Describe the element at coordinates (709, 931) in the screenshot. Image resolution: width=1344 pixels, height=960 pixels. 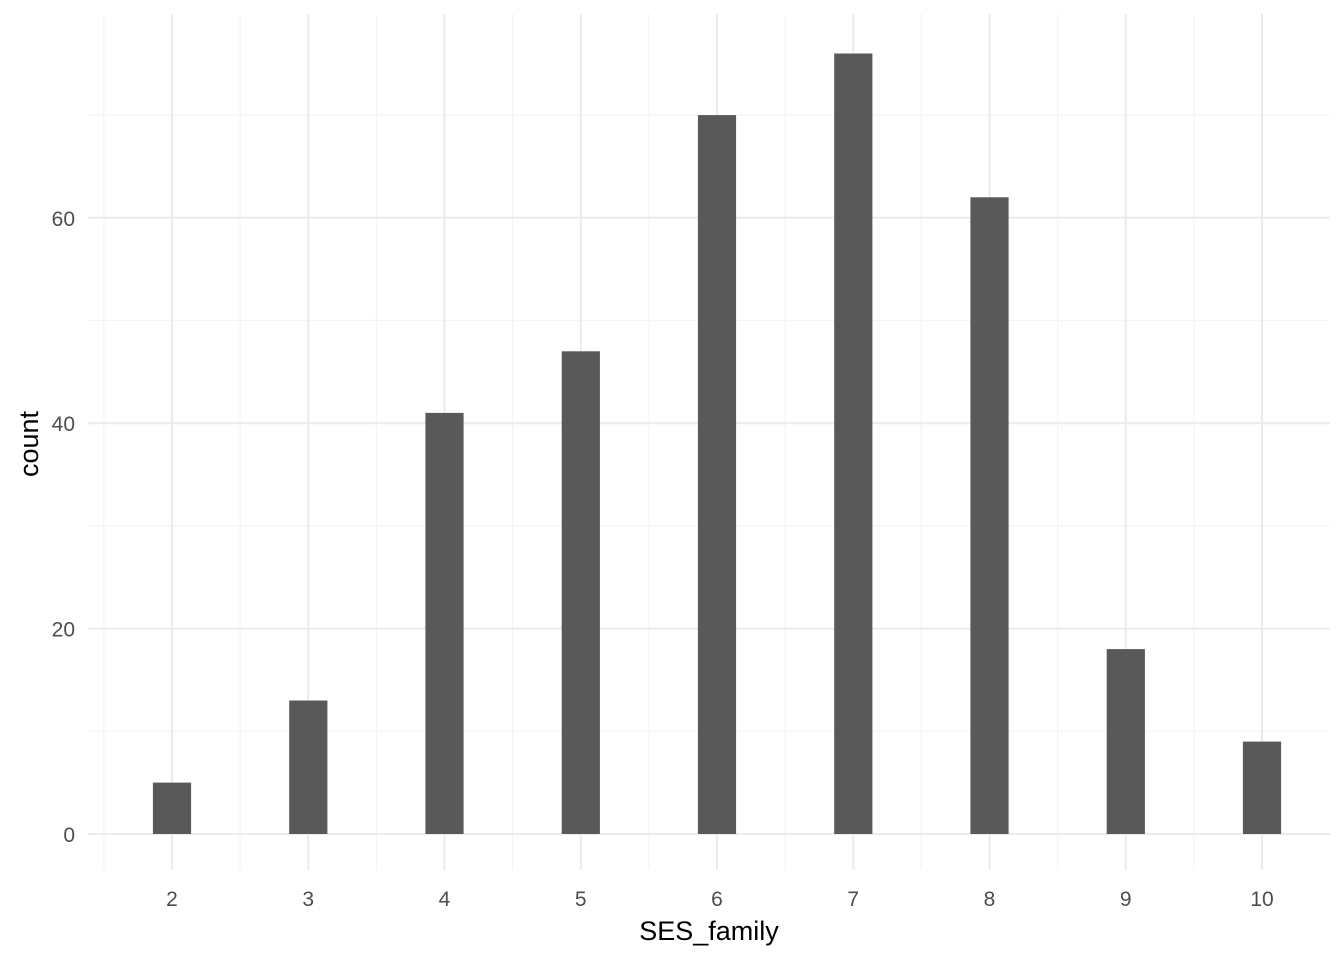
I see `x-axis-title: SES_family` at that location.